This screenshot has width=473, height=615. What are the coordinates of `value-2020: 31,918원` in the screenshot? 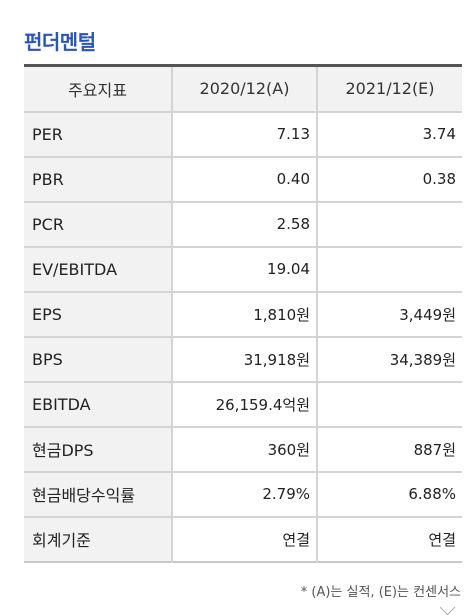 It's located at (244, 359).